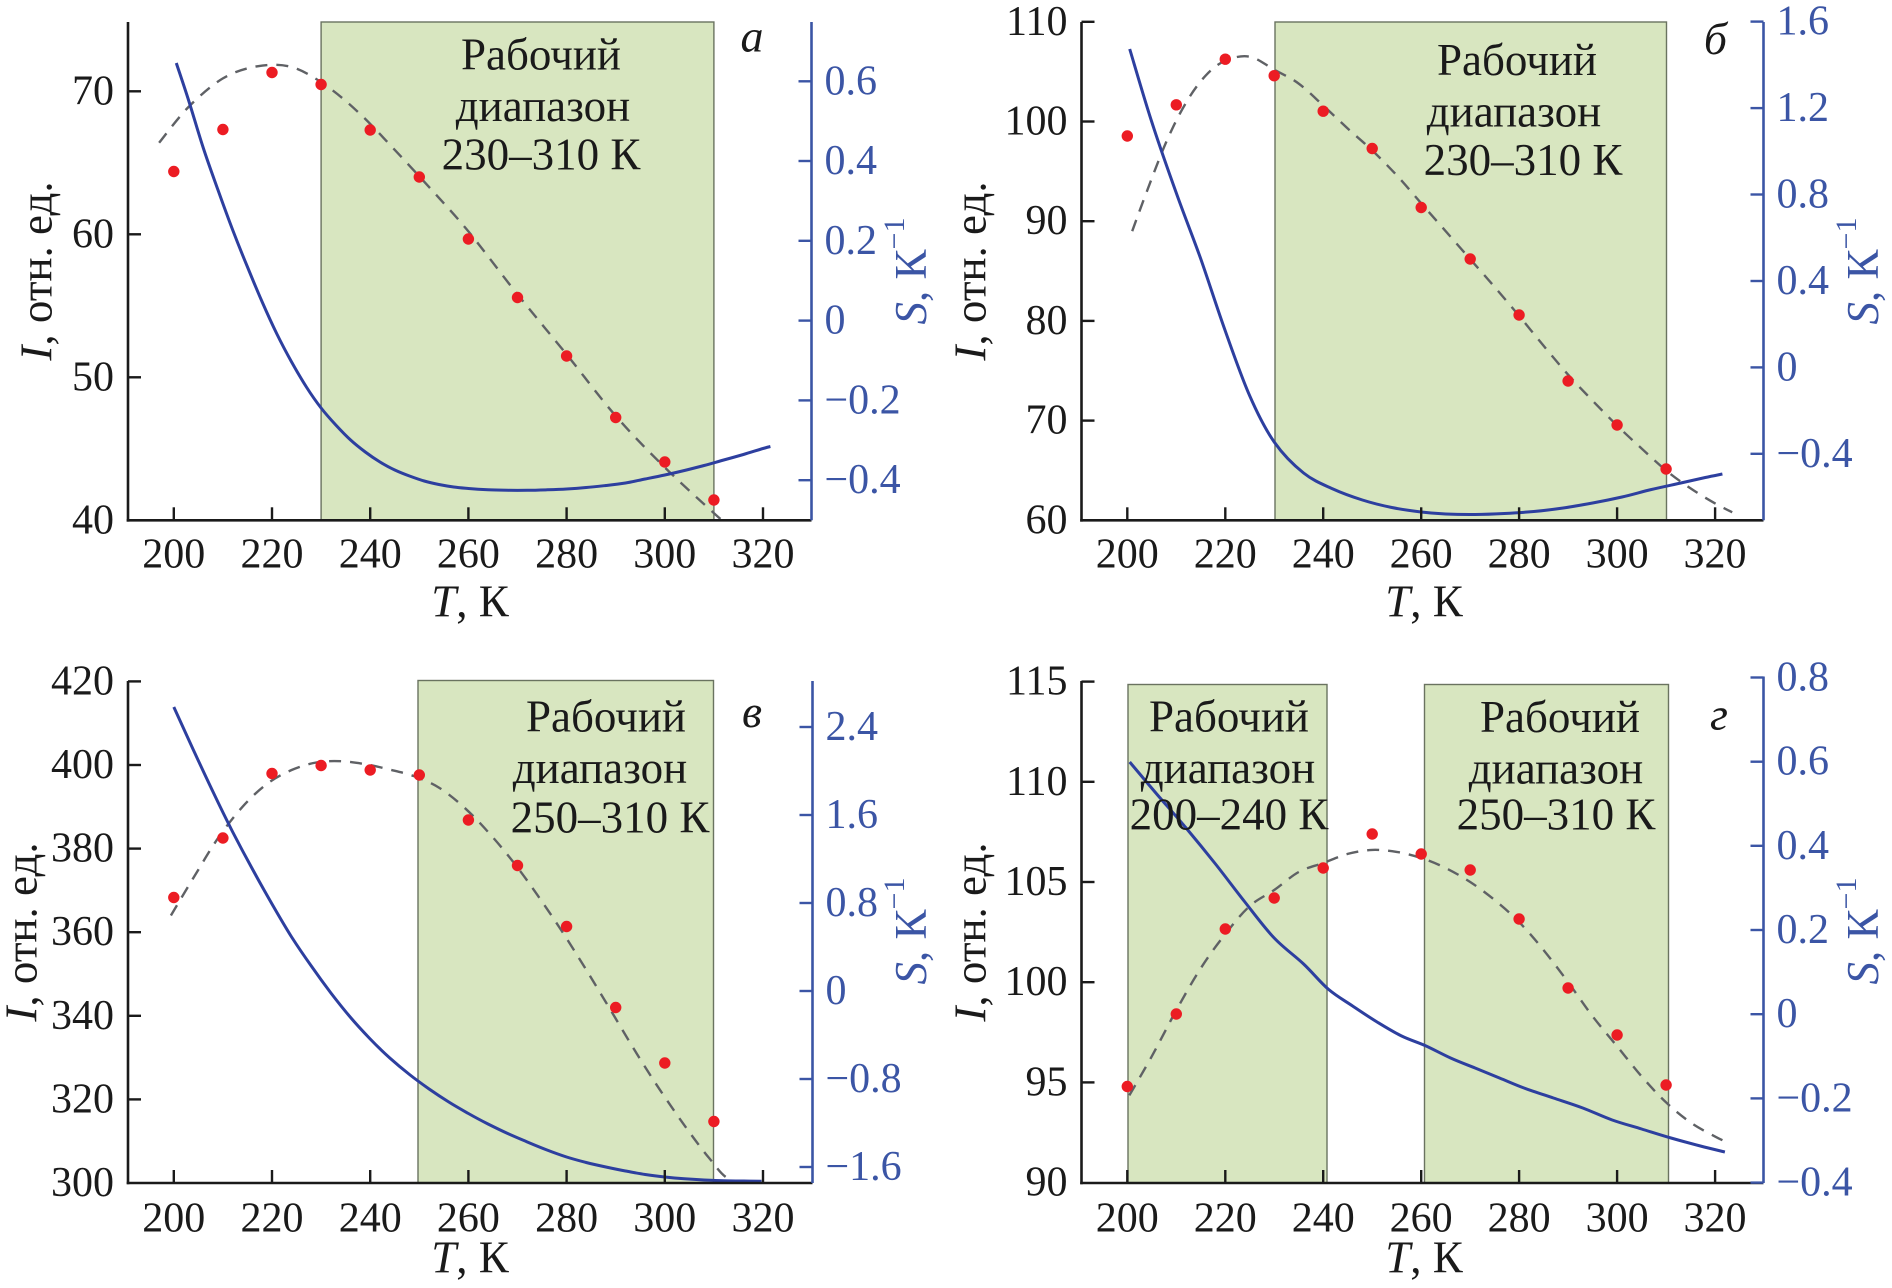  What do you see at coordinates (1230, 815) in the screenshot?
I see `svg-text: 200–240 К` at bounding box center [1230, 815].